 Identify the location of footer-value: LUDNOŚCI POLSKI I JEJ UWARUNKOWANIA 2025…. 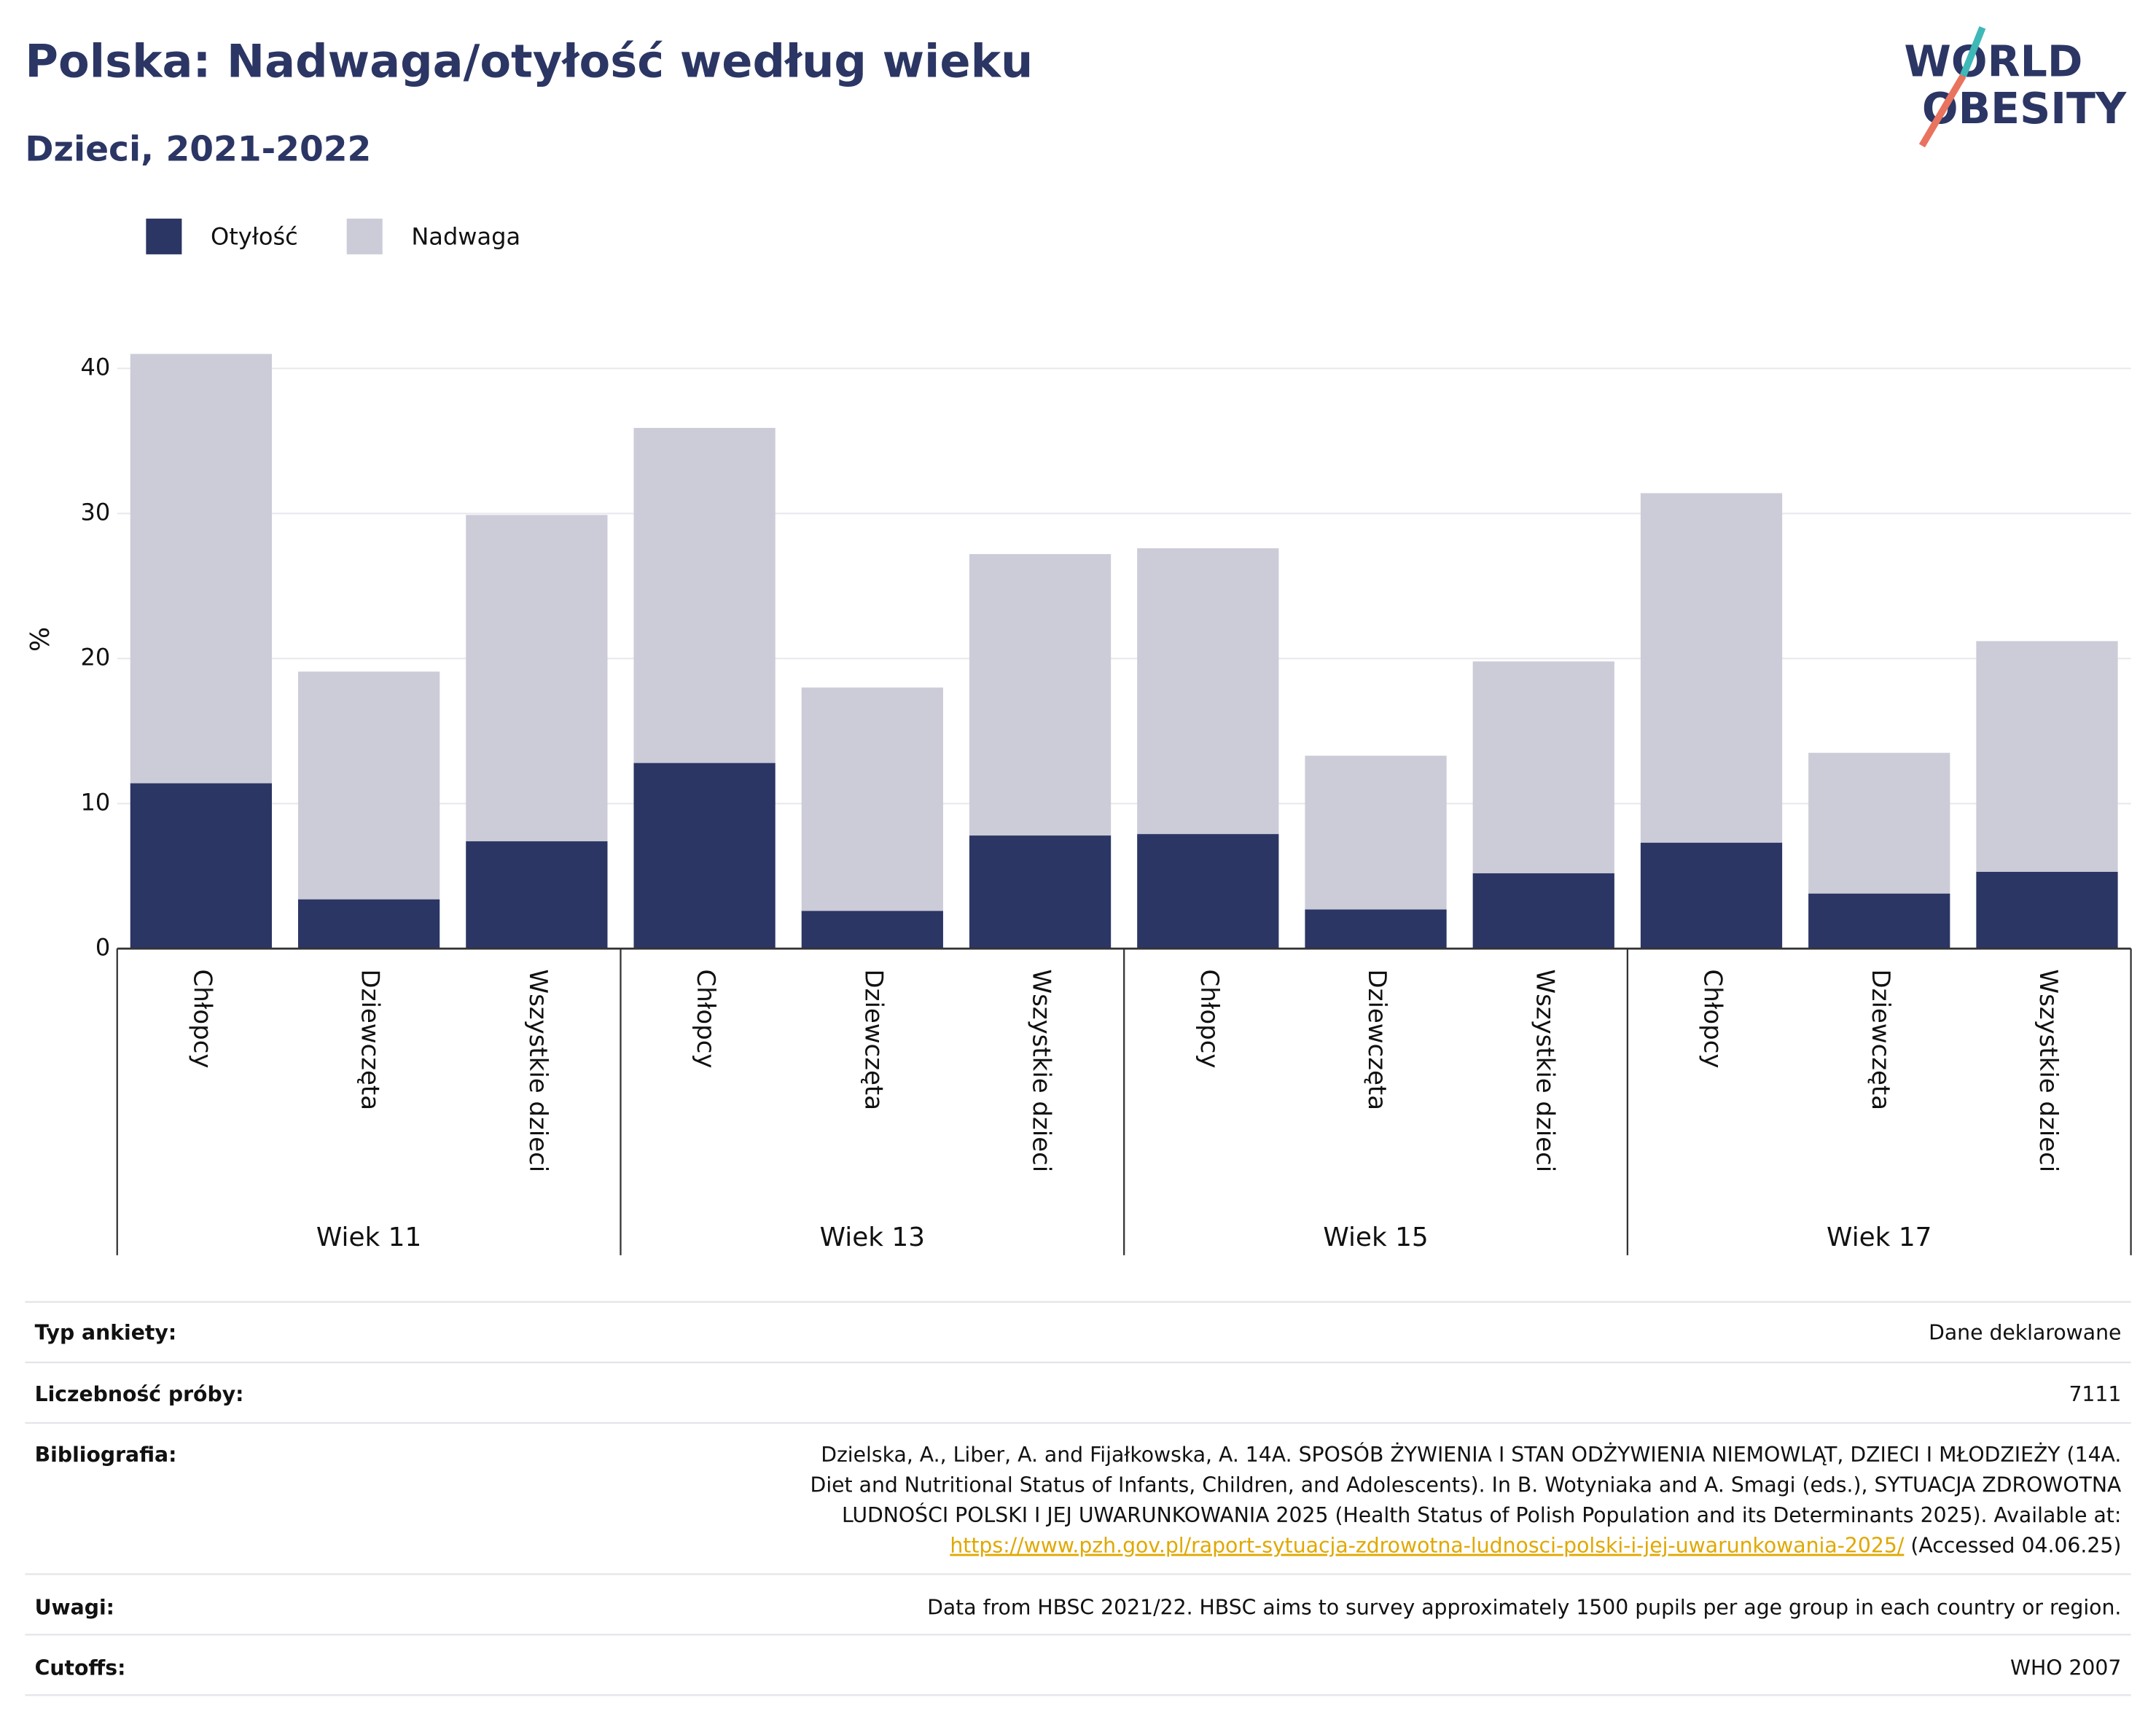
(1482, 1514).